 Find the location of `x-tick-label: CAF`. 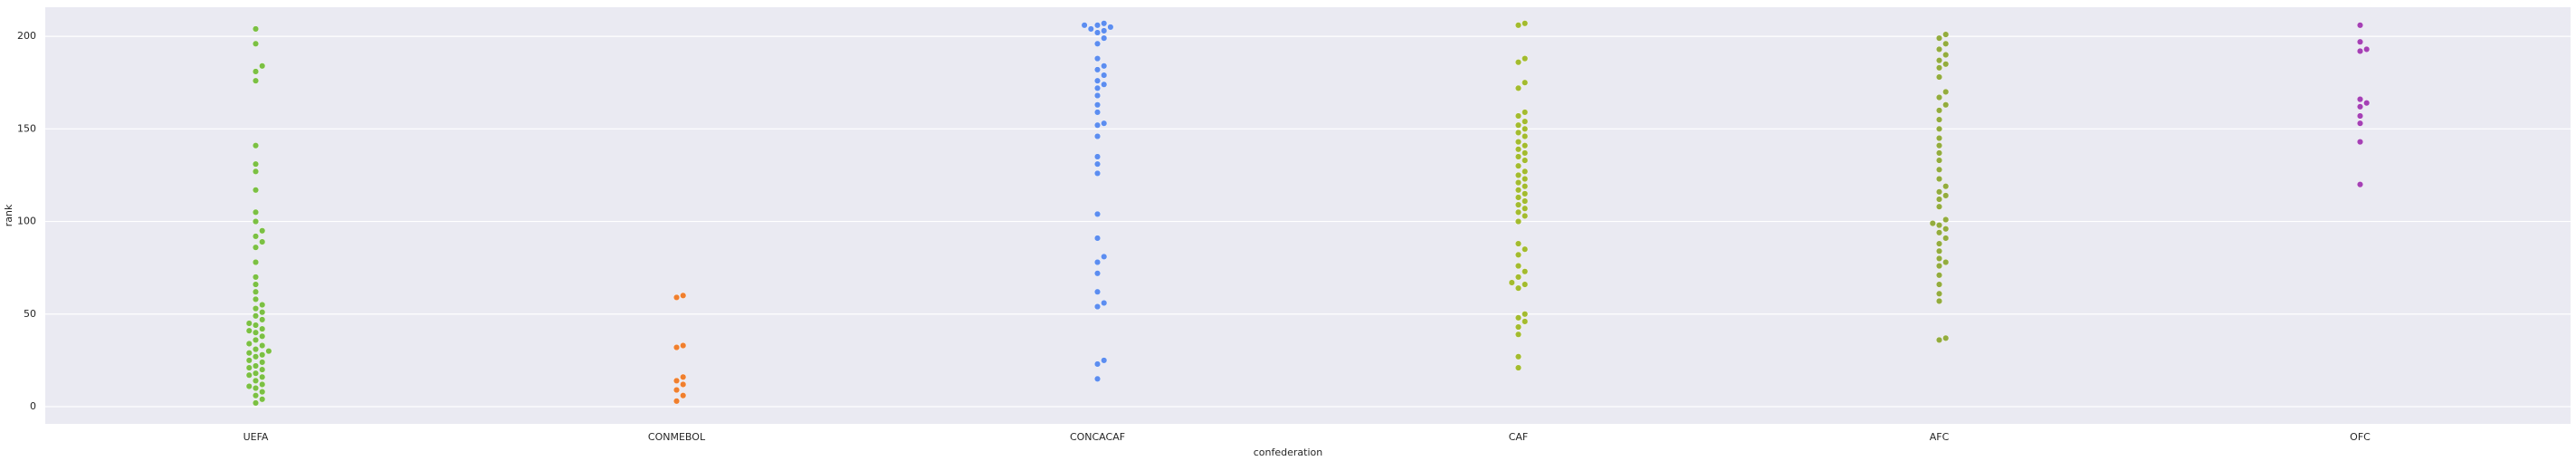

x-tick-label: CAF is located at coordinates (1519, 437).